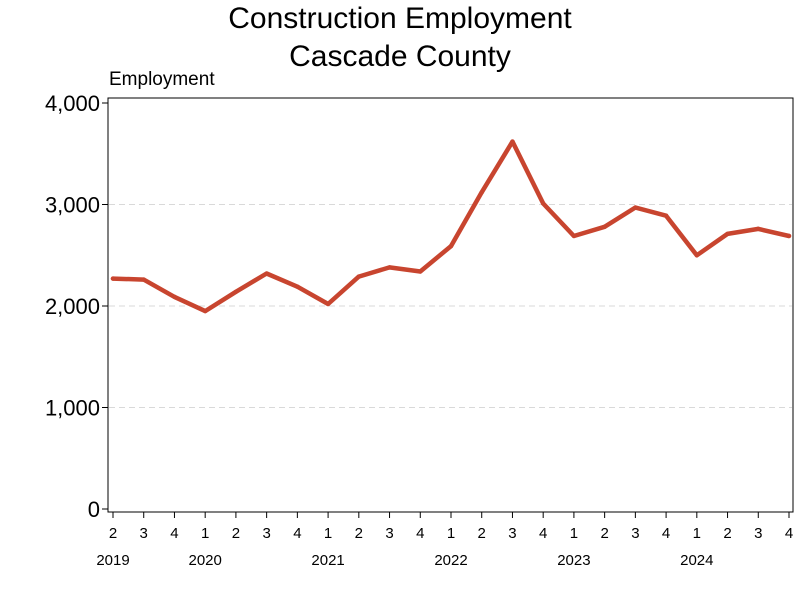 This screenshot has width=800, height=600. What do you see at coordinates (327, 560) in the screenshot?
I see `x-year-label: 2021` at bounding box center [327, 560].